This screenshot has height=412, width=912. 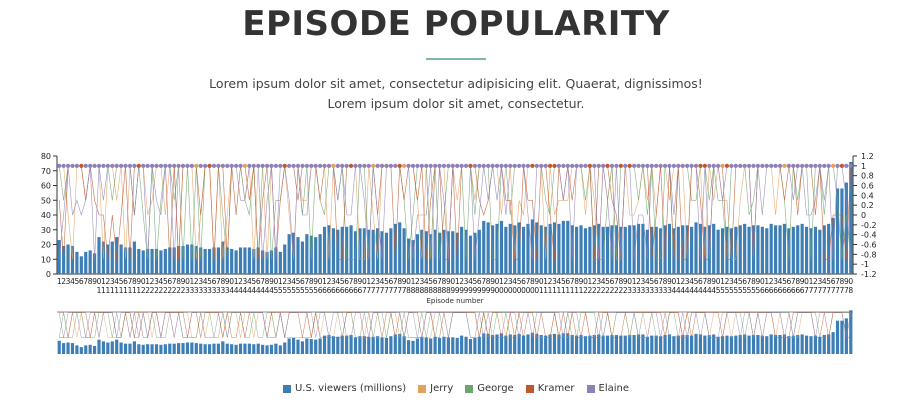 What do you see at coordinates (501, 281) in the screenshot?
I see `x-tick-label: 1` at bounding box center [501, 281].